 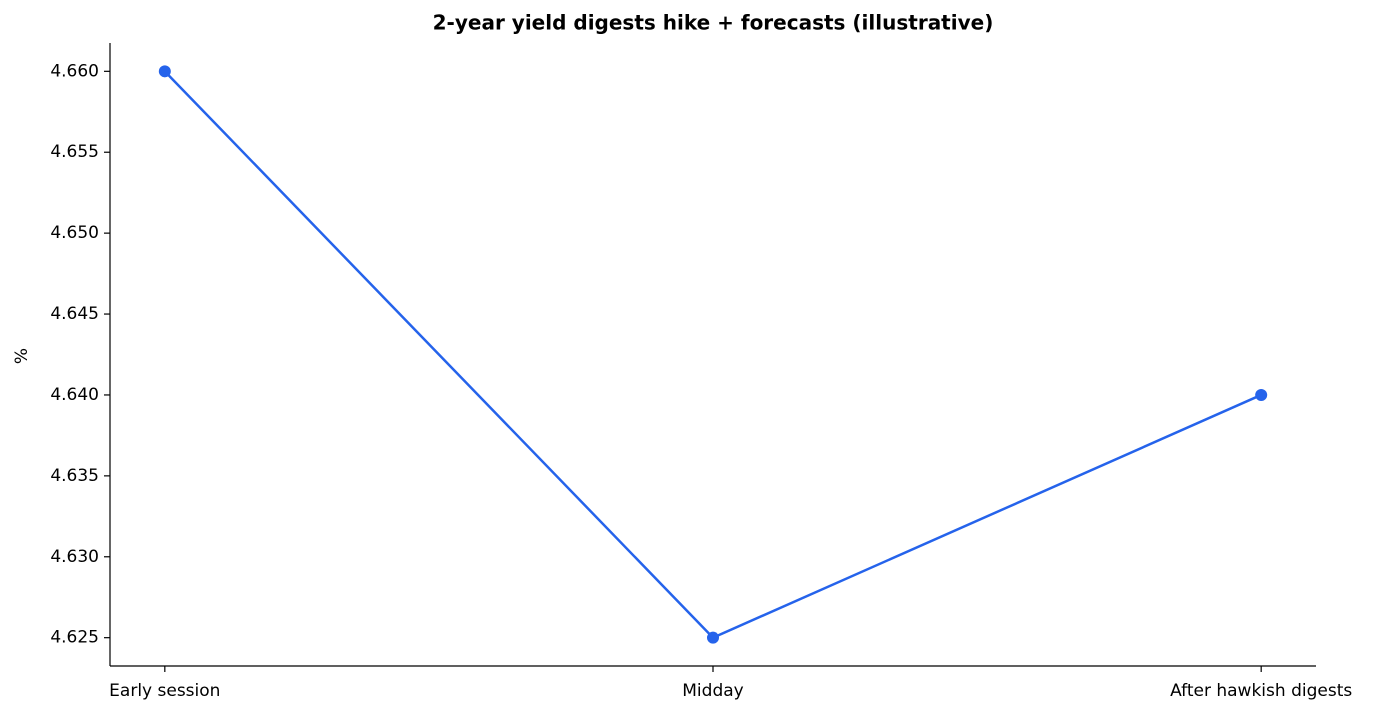 I want to click on x-tick-label: Early session, so click(x=164, y=691).